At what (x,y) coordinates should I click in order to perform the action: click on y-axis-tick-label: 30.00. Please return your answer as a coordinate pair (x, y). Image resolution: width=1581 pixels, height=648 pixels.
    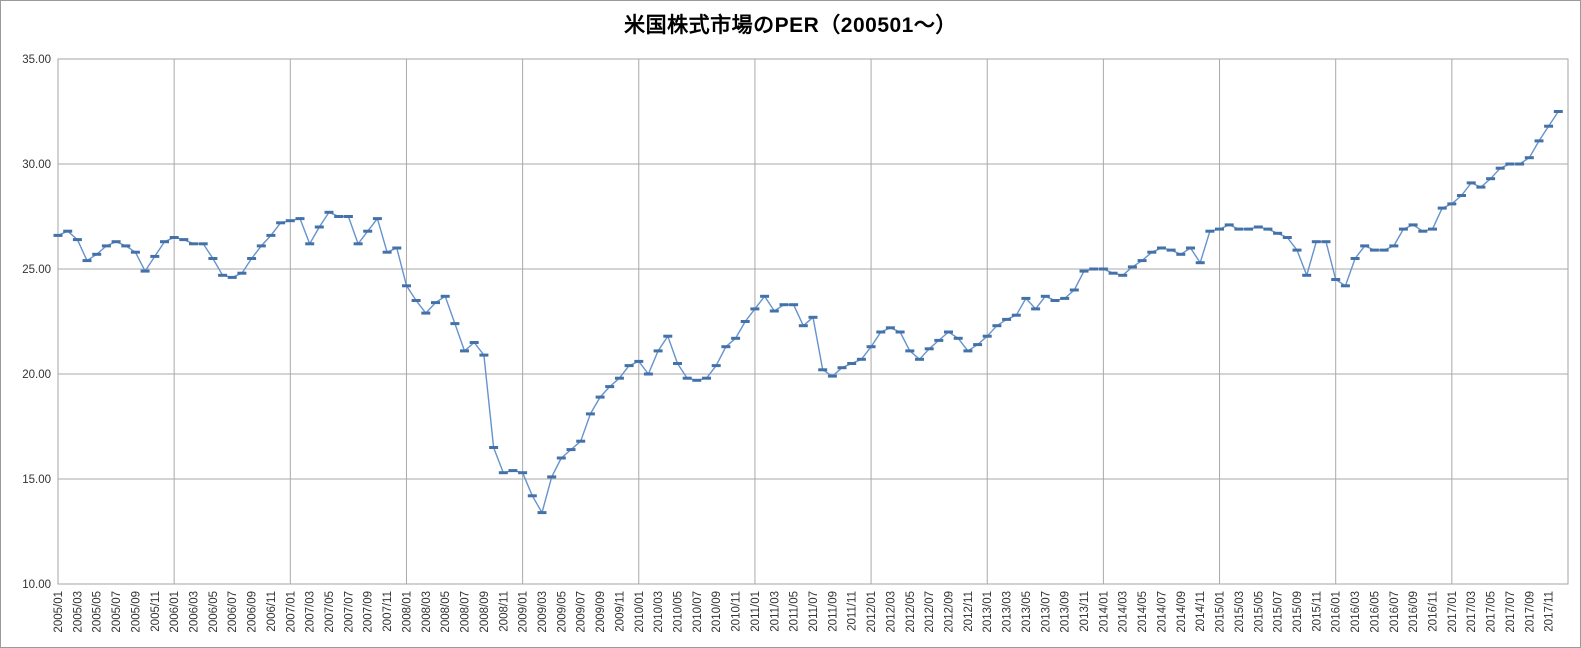
    Looking at the image, I should click on (36, 165).